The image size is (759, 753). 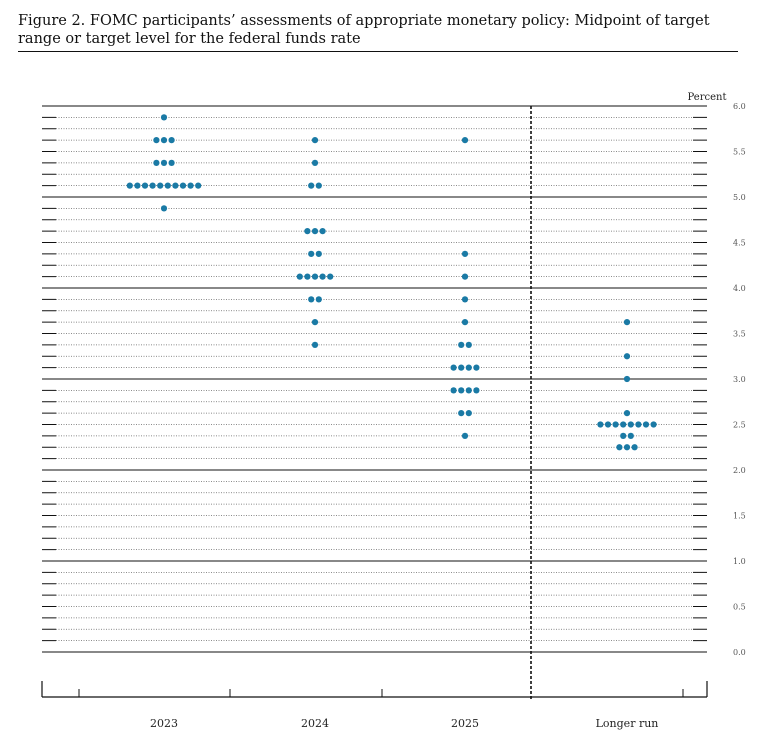 What do you see at coordinates (739, 334) in the screenshot?
I see `y-tick-label: 3.5` at bounding box center [739, 334].